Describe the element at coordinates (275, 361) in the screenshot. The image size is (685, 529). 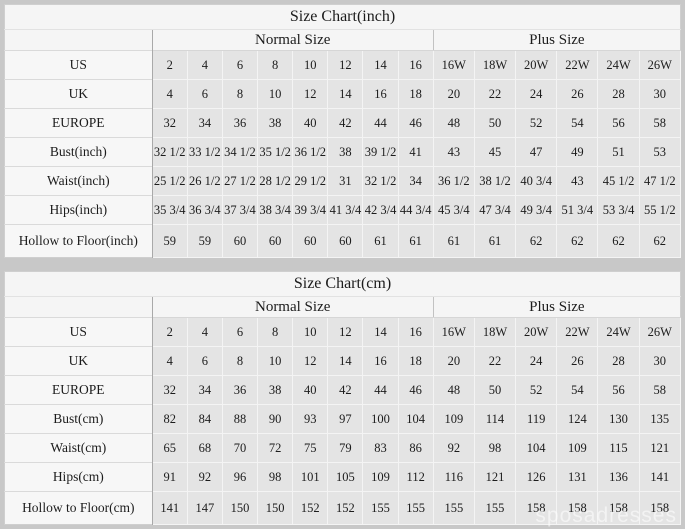
I see `cell-value: 10` at that location.